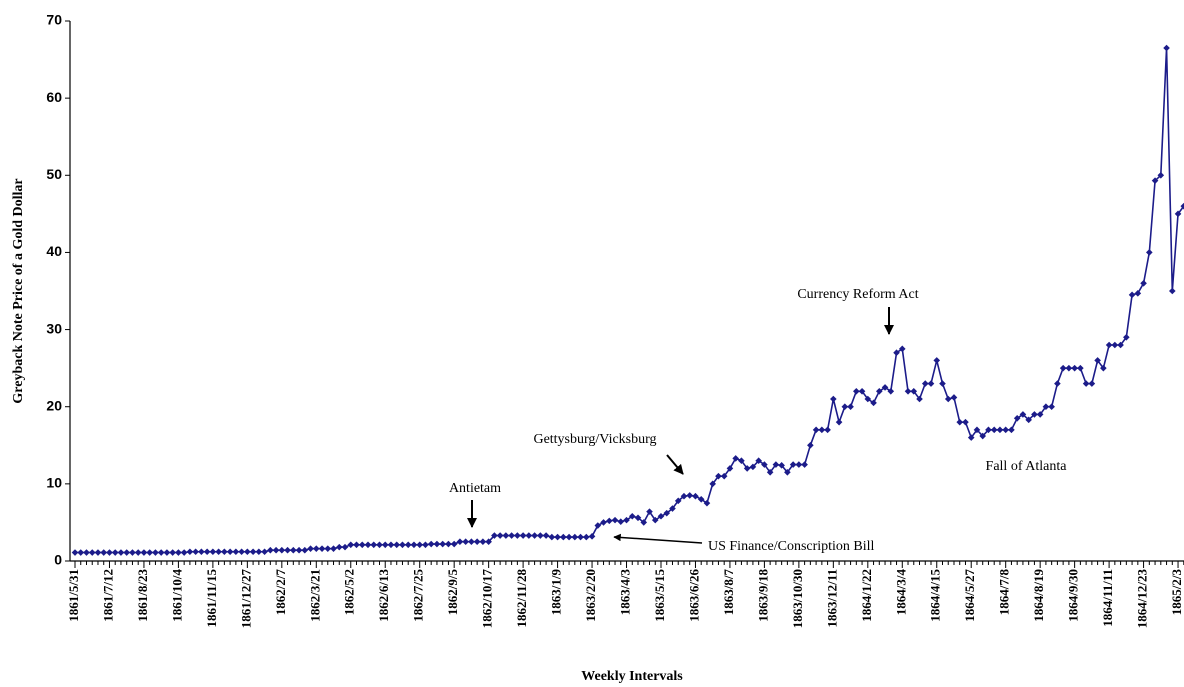 The width and height of the screenshot is (1184, 687). I want to click on y-tick-label: 60, so click(54, 97).